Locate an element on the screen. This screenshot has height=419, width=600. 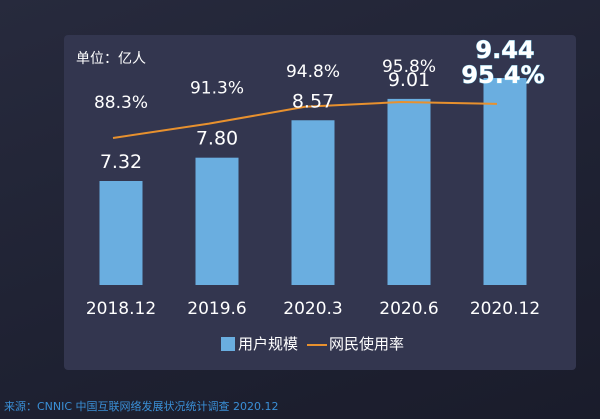
line-value-label: 95.4% is located at coordinates (502, 75).